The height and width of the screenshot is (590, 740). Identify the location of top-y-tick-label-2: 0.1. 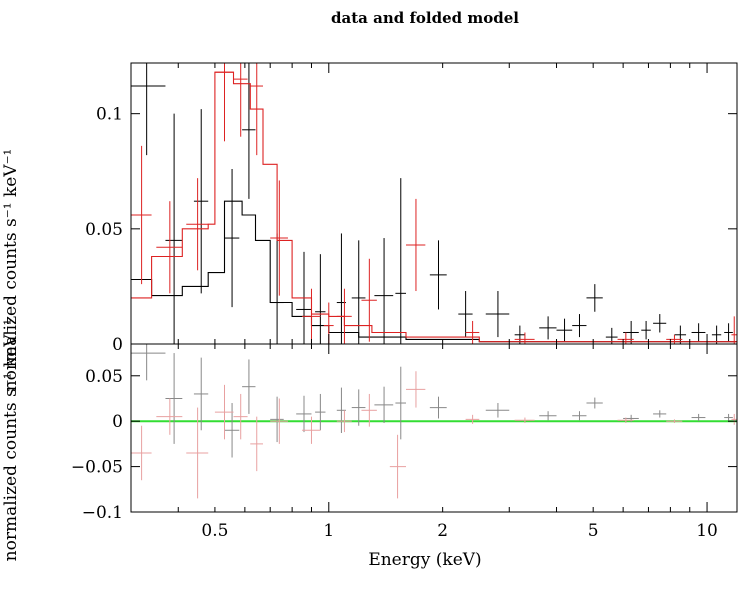
(109, 115).